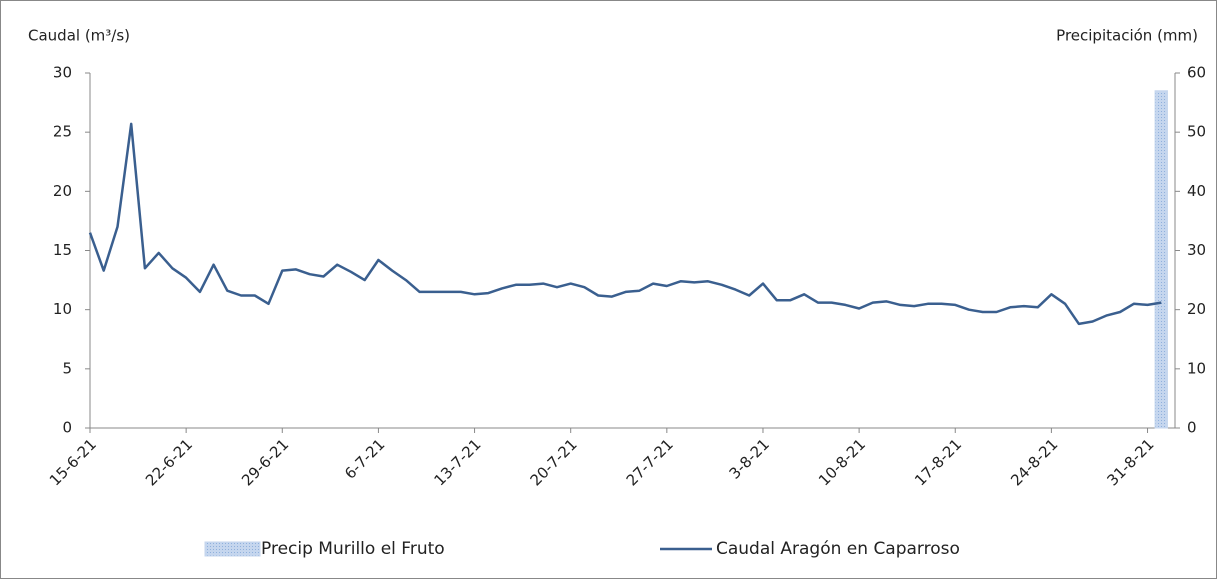 This screenshot has height=584, width=1218. What do you see at coordinates (1192, 428) in the screenshot?
I see `y2-tick-label: 0` at bounding box center [1192, 428].